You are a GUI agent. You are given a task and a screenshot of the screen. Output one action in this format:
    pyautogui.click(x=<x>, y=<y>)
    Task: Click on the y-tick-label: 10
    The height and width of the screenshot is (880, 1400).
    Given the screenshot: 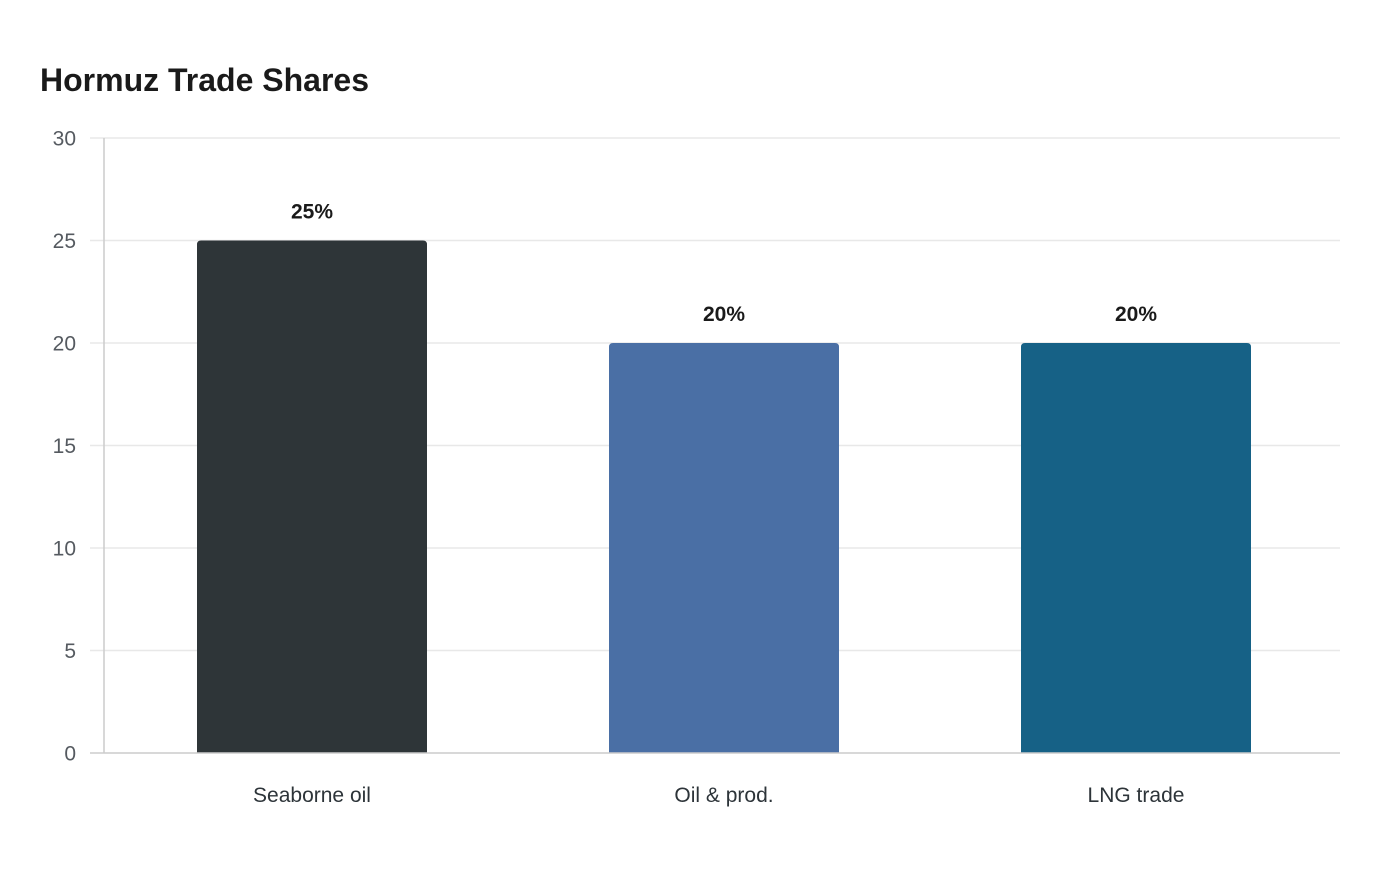 What is the action you would take?
    pyautogui.click(x=64, y=549)
    